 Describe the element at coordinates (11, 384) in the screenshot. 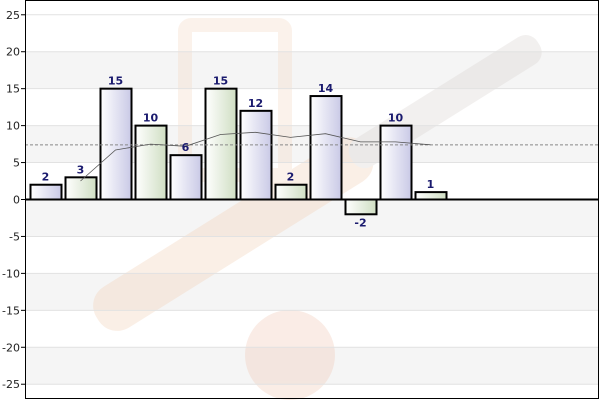

I see `y-tick-label: -25` at that location.